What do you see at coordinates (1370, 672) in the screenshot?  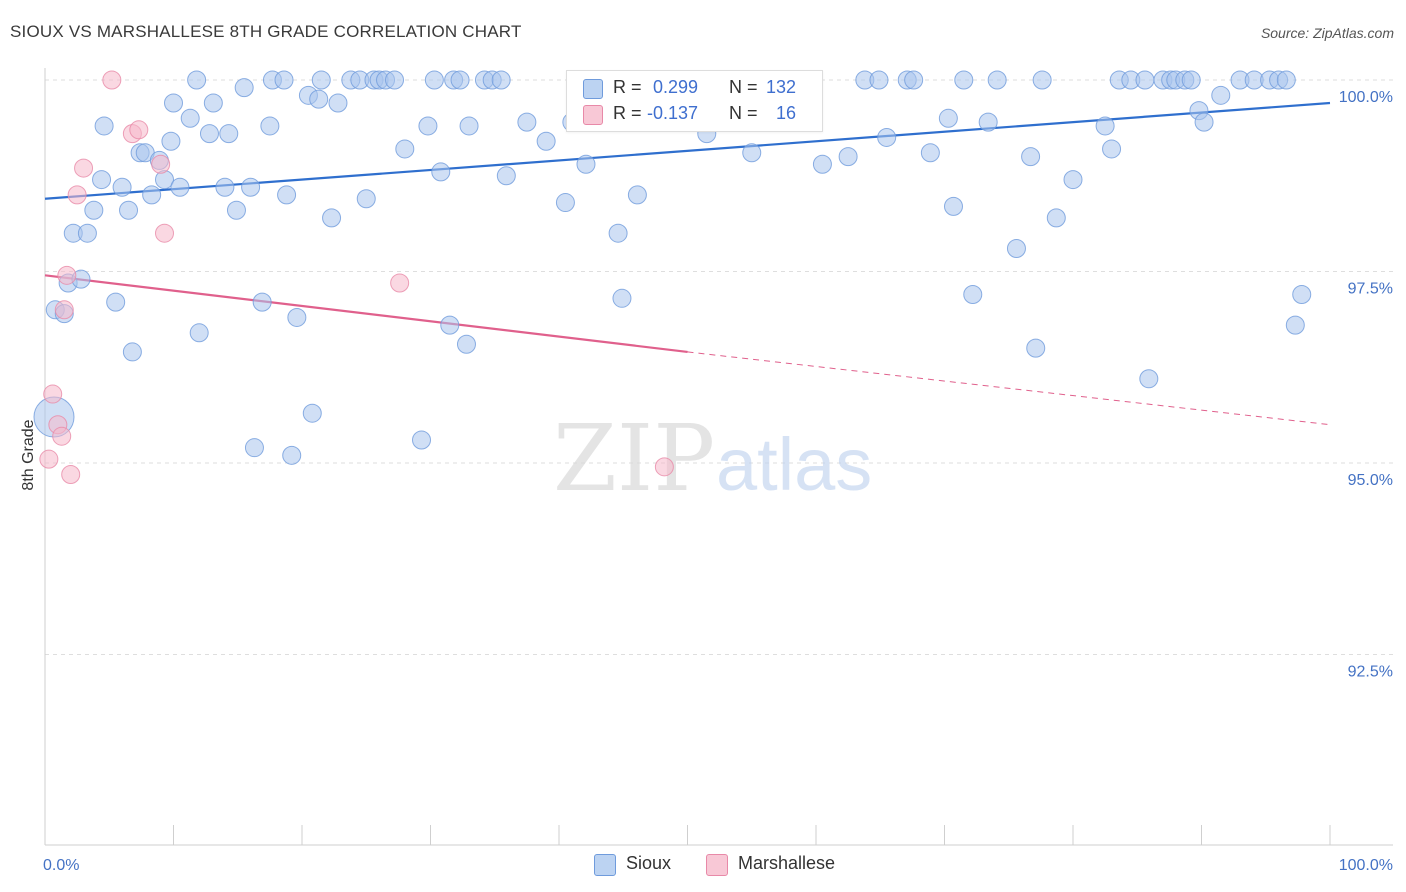 I see `y-tick-label: 92.5%` at bounding box center [1370, 672].